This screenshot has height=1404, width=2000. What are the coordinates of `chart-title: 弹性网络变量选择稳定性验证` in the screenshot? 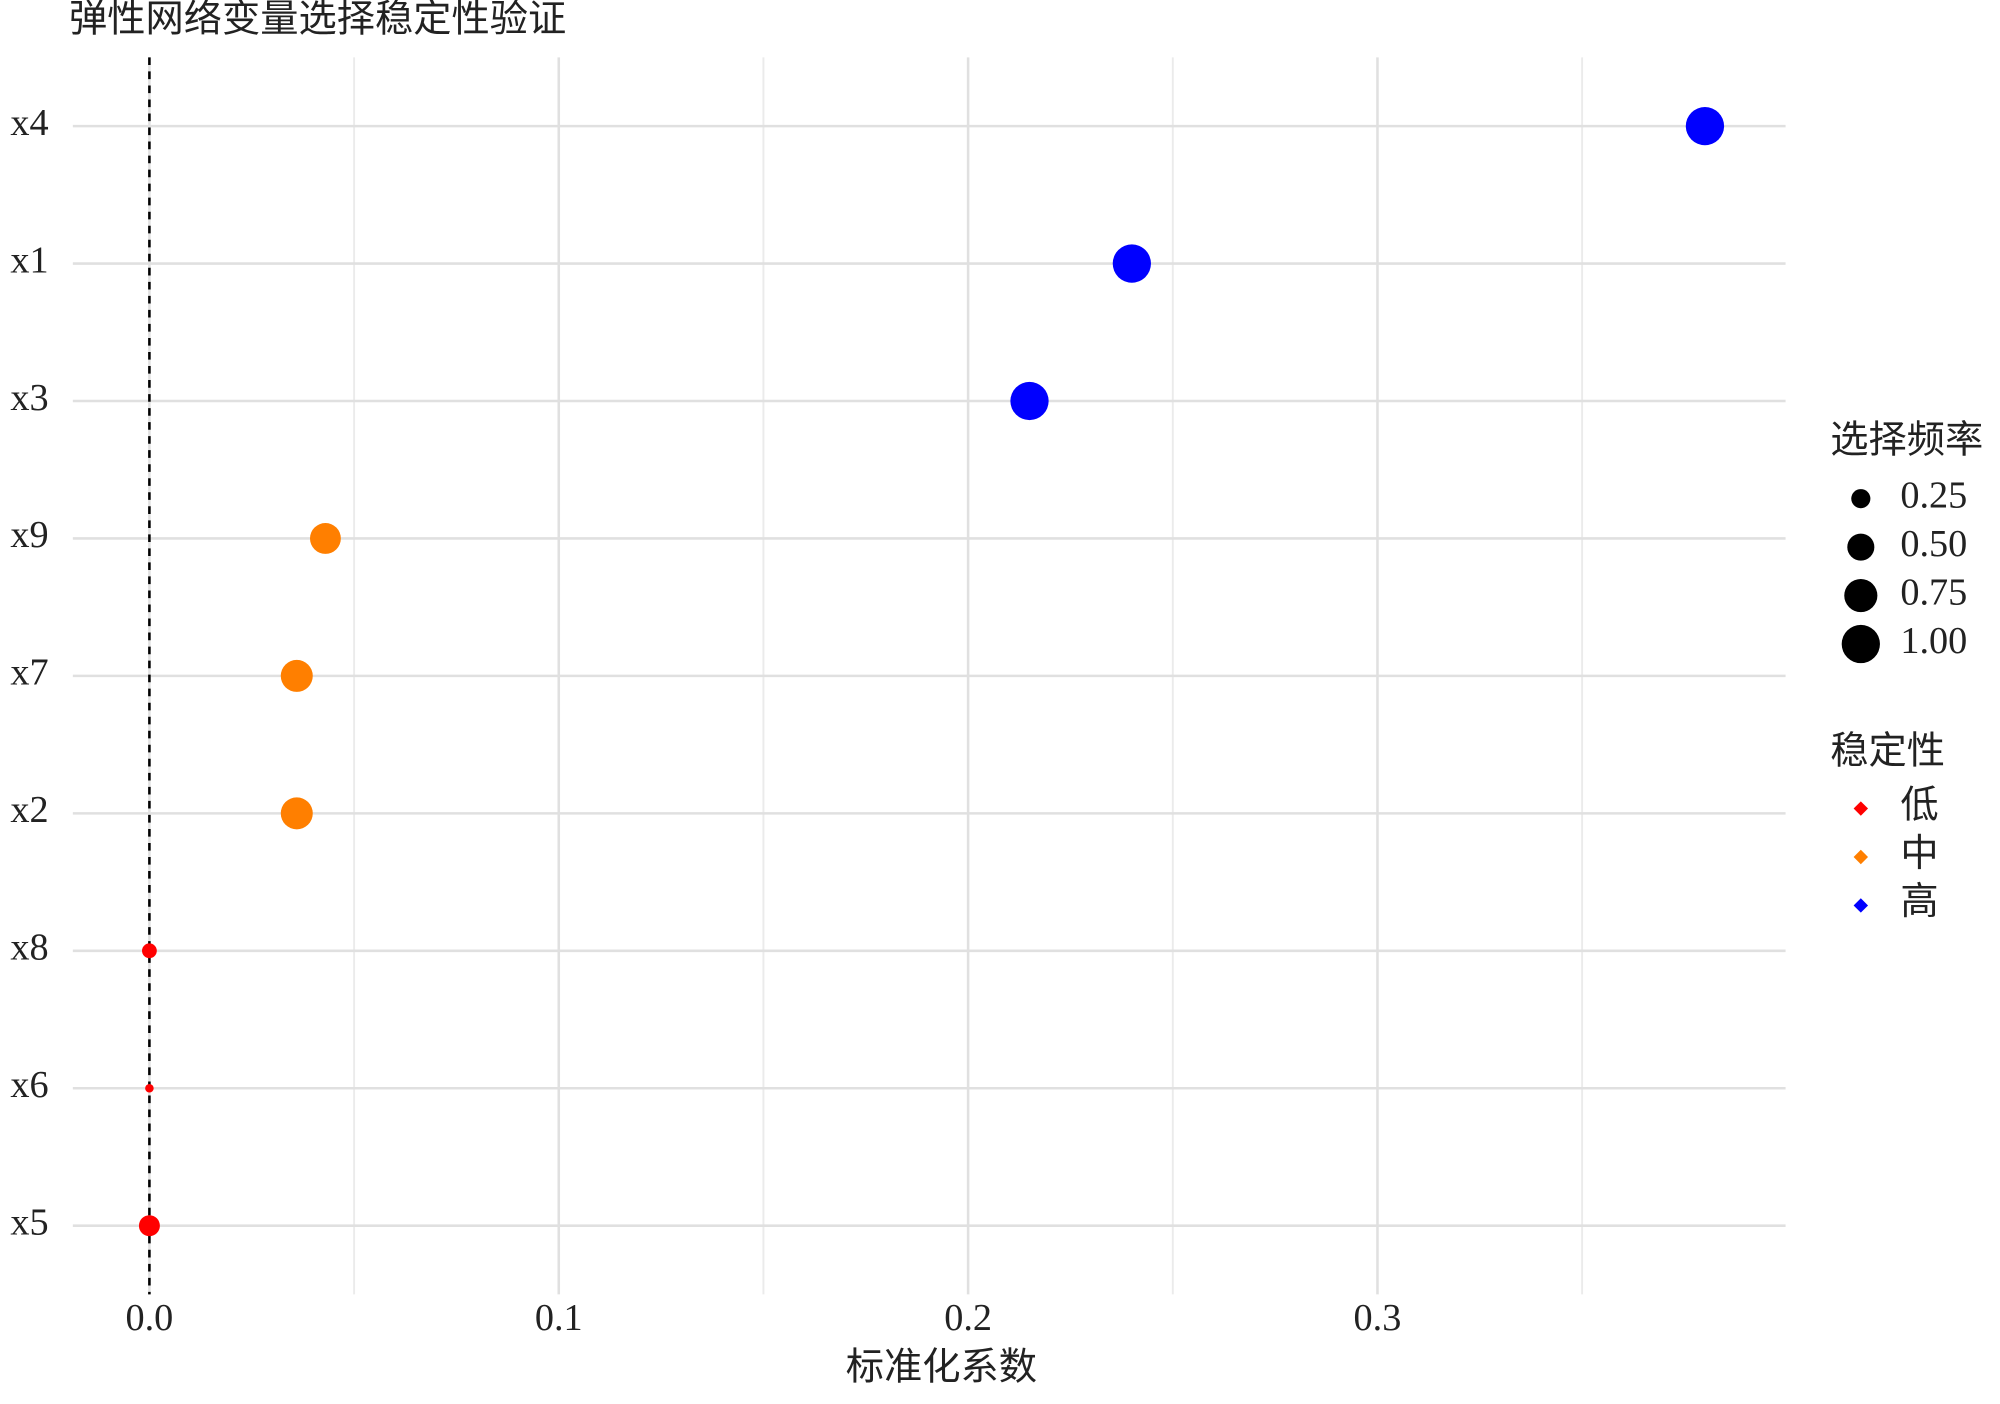 It's located at (317, 20).